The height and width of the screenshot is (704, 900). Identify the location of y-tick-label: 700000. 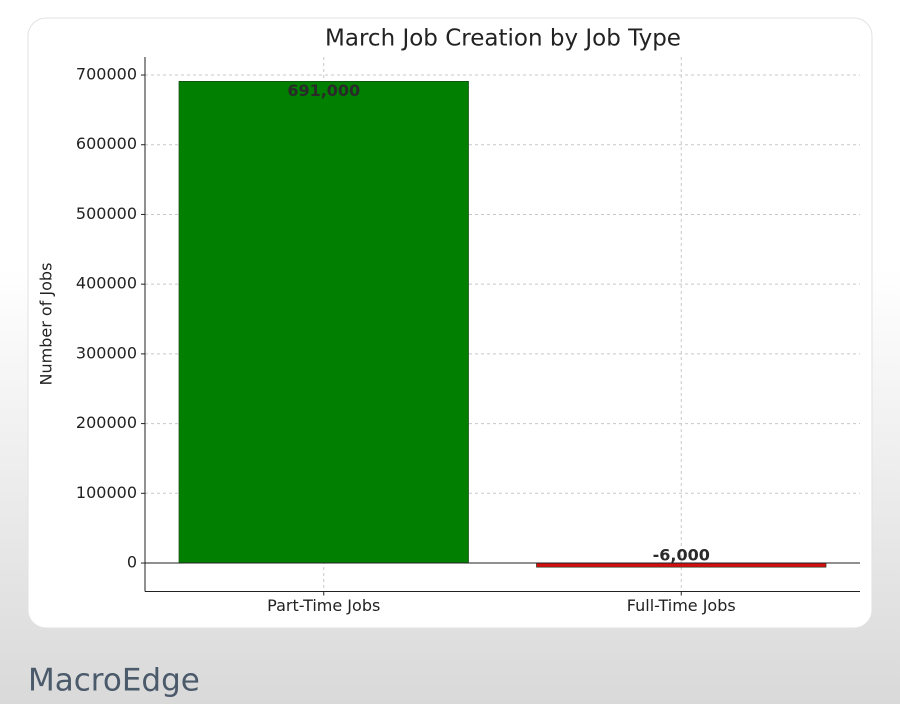
(106, 74).